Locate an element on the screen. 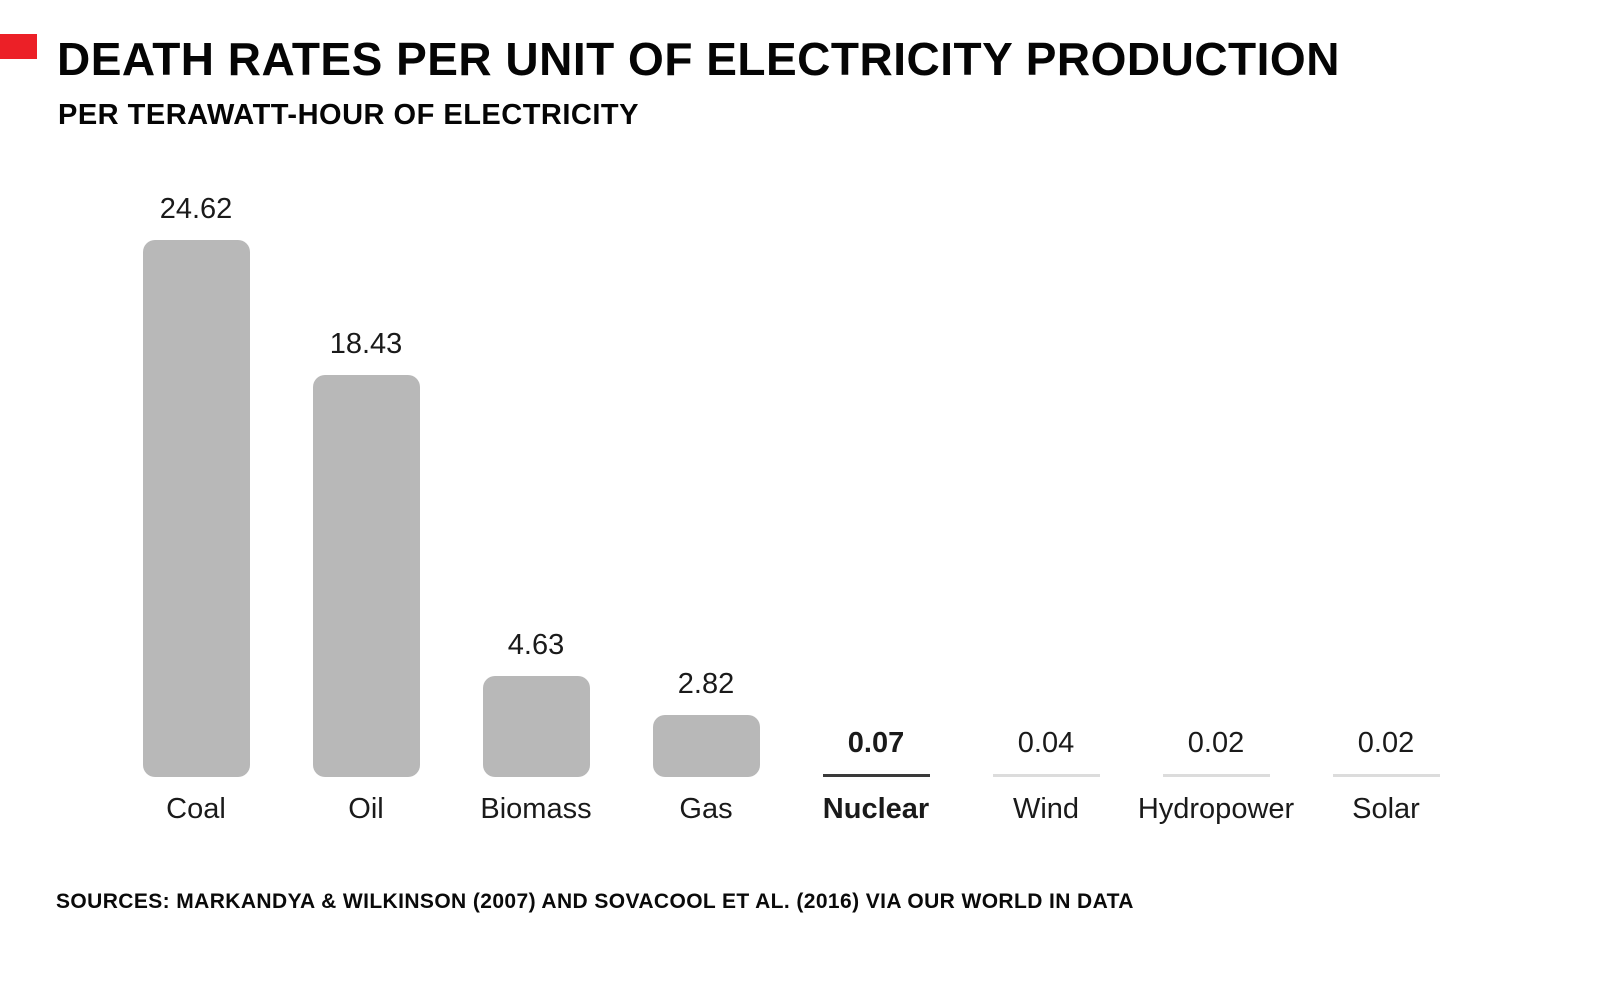 This screenshot has width=1600, height=986. category-label-biomass: Biomass is located at coordinates (536, 808).